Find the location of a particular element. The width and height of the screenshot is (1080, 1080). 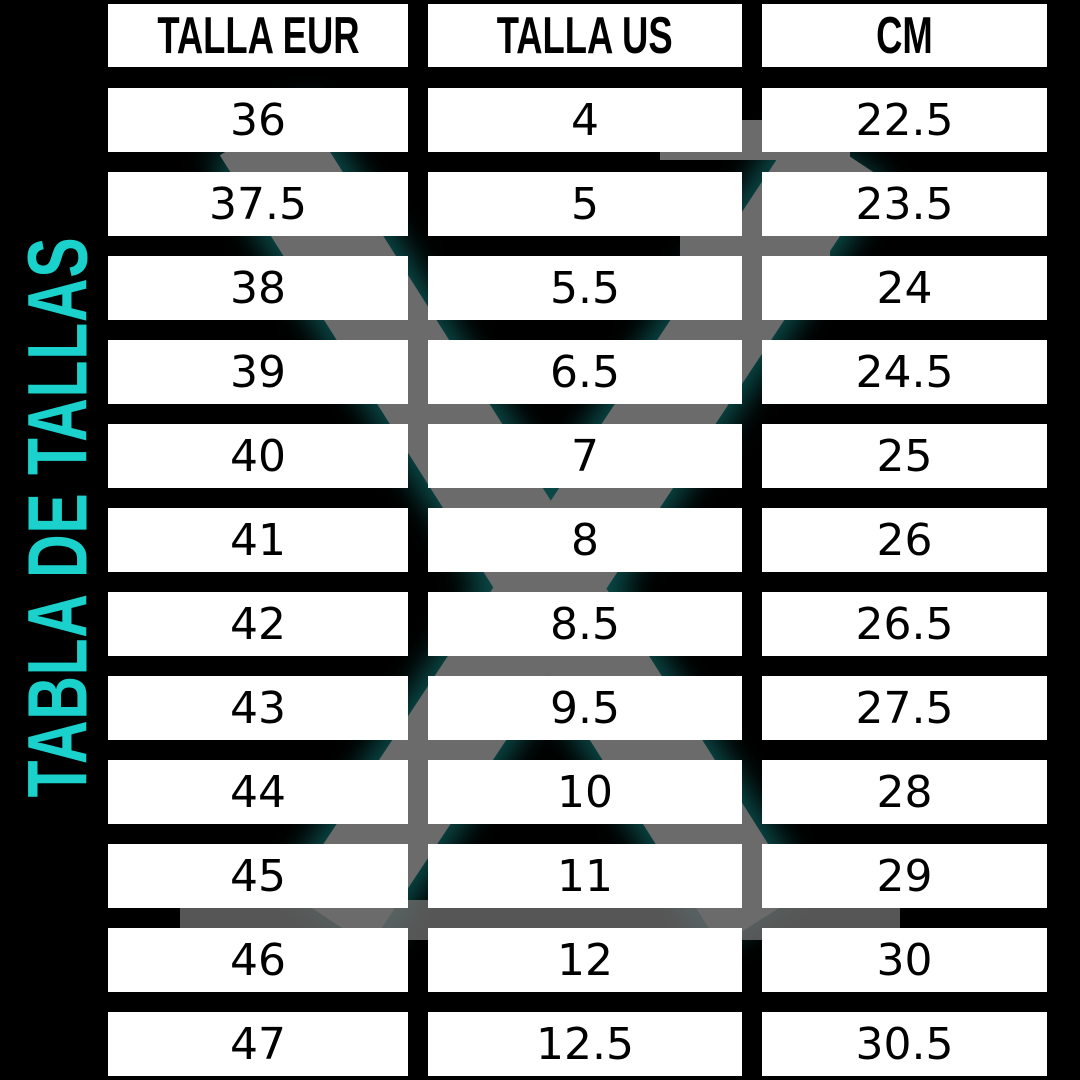

column-header-label: CM is located at coordinates (904, 35).